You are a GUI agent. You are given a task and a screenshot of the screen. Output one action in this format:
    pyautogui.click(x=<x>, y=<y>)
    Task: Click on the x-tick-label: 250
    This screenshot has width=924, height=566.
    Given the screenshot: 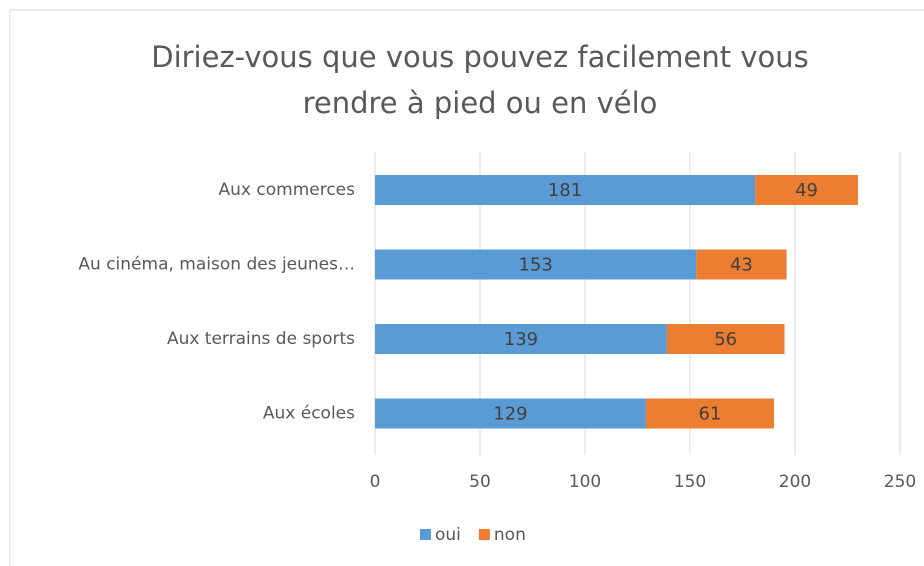 What is the action you would take?
    pyautogui.click(x=900, y=482)
    